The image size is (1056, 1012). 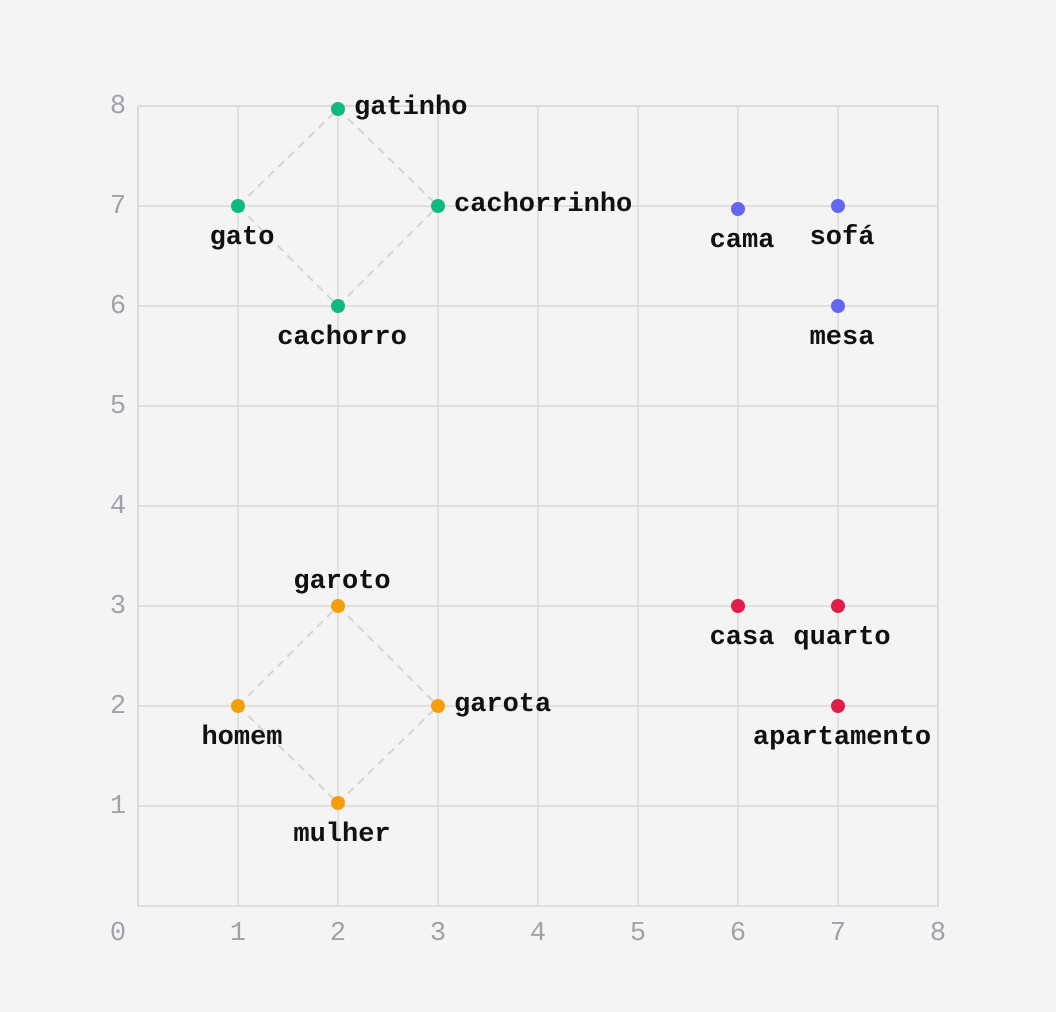 What do you see at coordinates (238, 934) in the screenshot?
I see `x-tick-label: 1` at bounding box center [238, 934].